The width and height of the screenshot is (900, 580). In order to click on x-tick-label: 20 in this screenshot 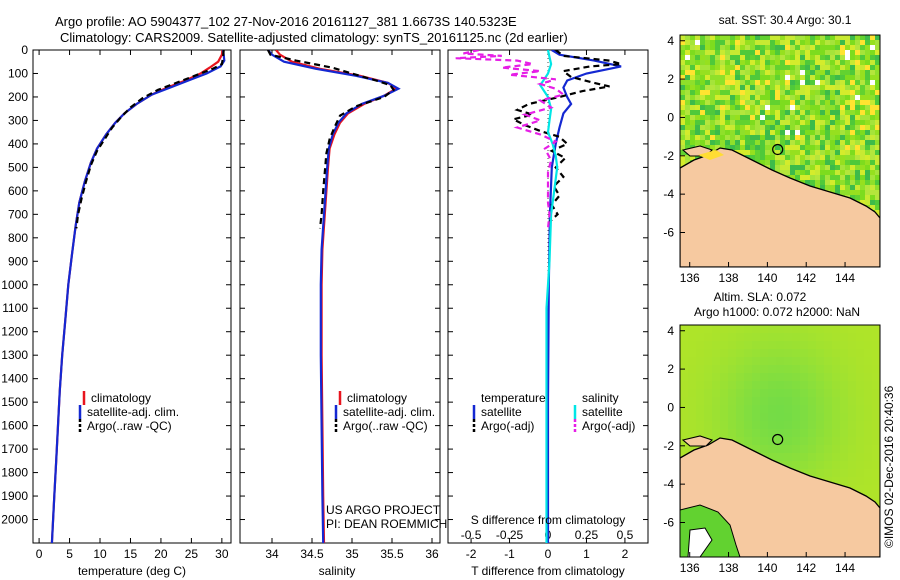, I will do `click(161, 554)`.